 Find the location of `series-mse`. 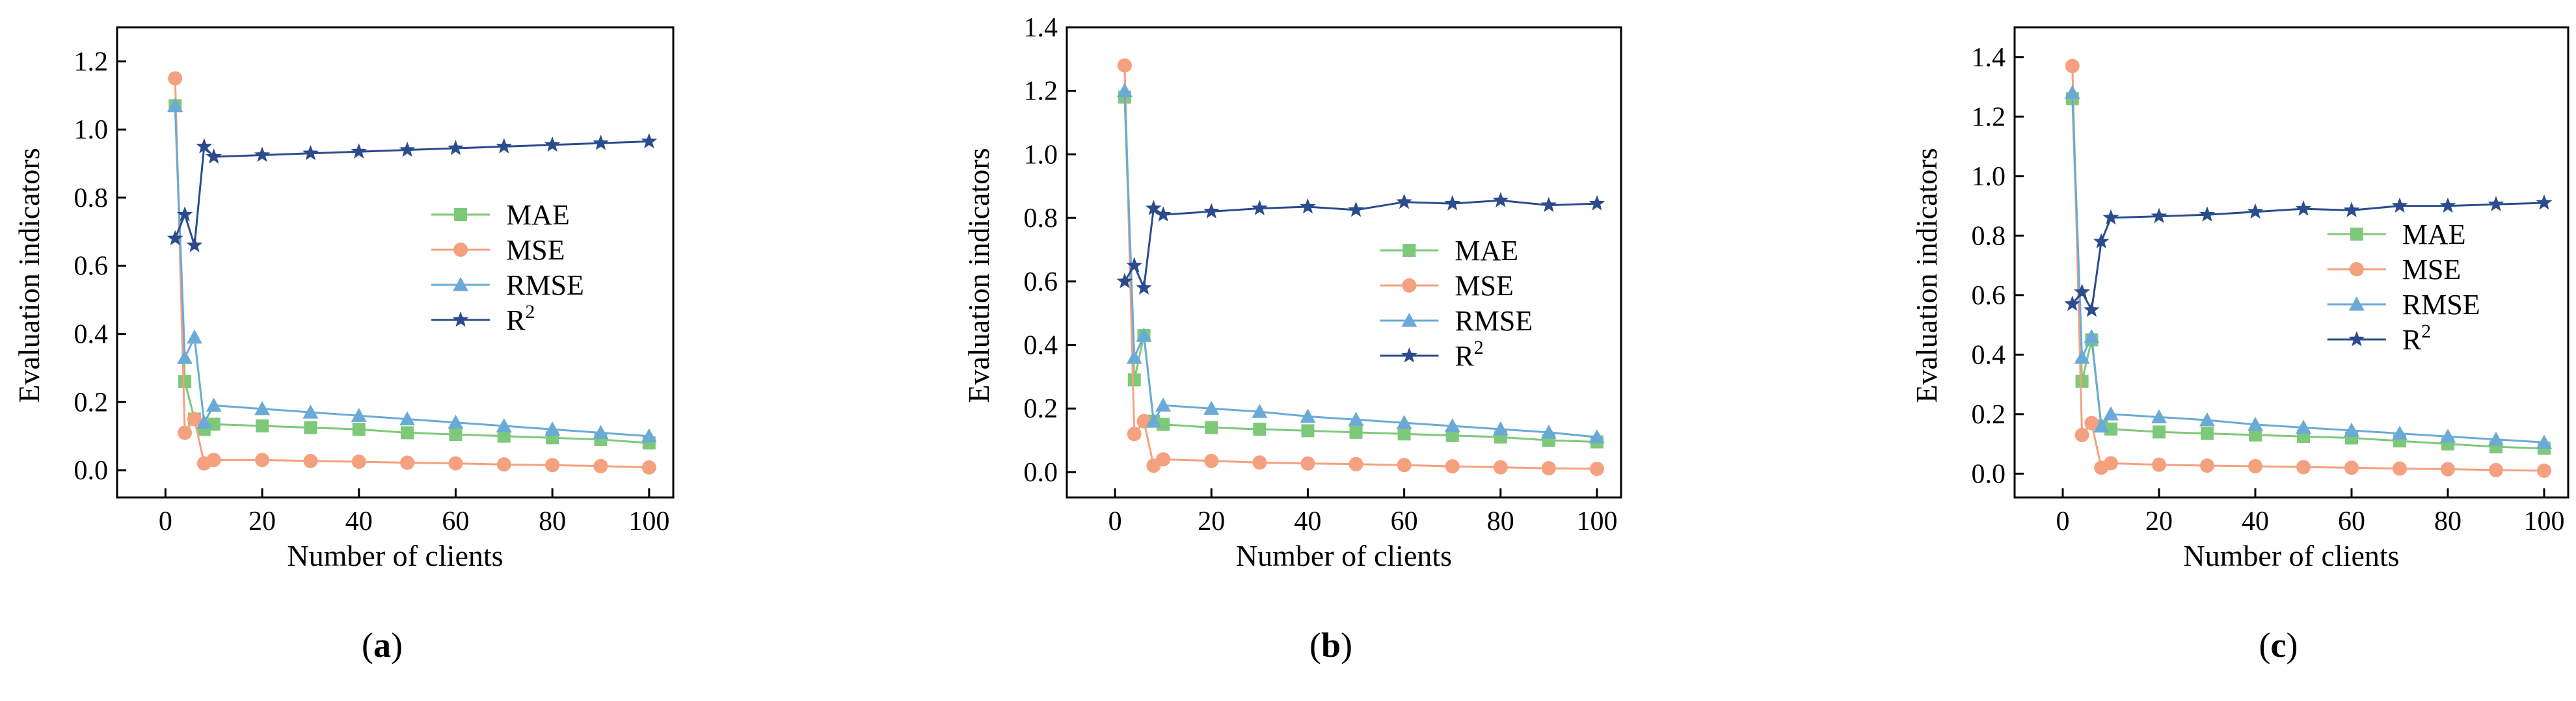

series-mse is located at coordinates (1360, 267).